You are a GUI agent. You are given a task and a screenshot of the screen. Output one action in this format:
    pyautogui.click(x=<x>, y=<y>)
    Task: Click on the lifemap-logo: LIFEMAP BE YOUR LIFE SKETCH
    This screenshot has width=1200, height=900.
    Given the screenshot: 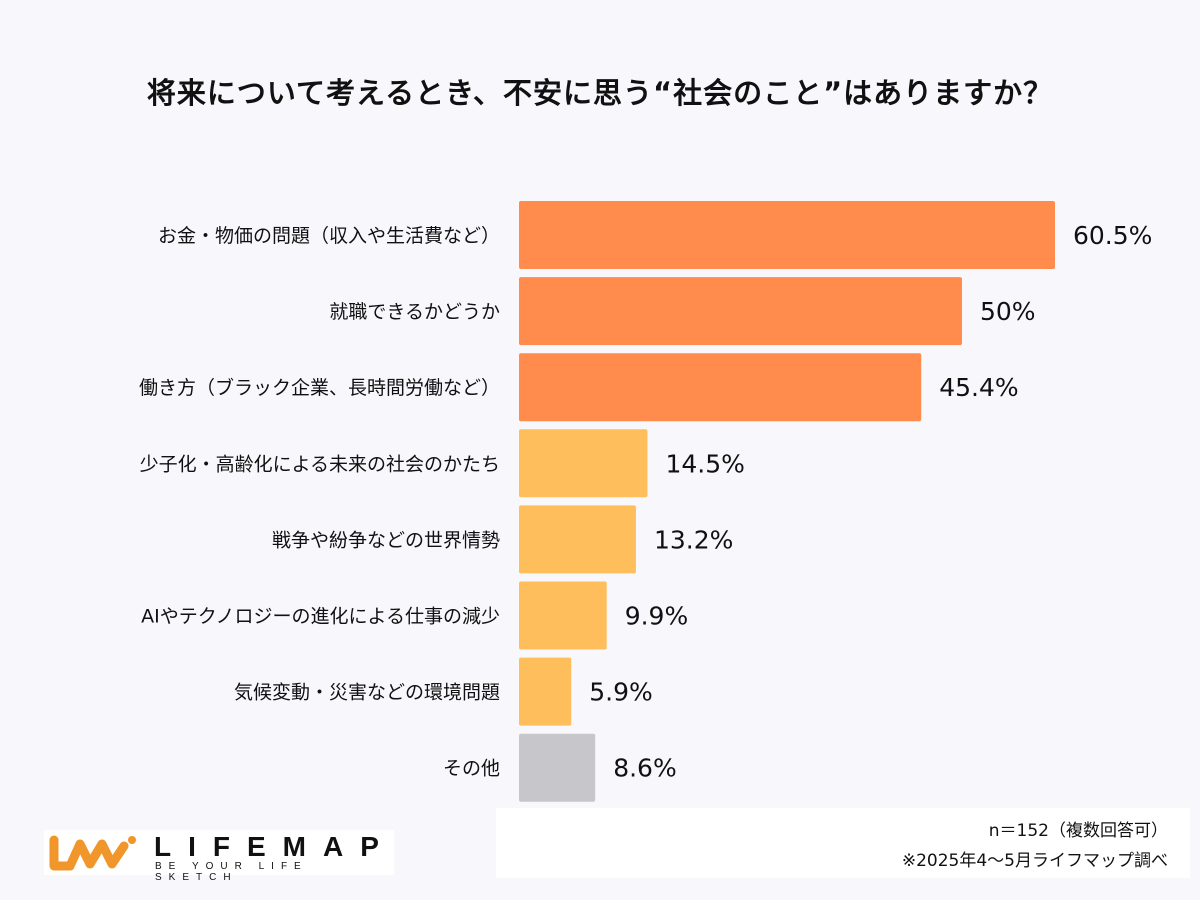 What is the action you would take?
    pyautogui.click(x=220, y=856)
    